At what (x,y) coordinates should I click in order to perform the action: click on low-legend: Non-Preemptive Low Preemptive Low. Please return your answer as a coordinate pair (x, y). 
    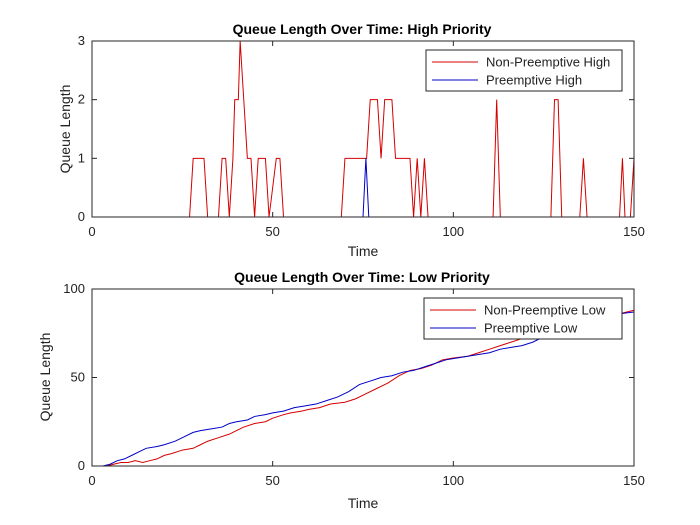
    Looking at the image, I should click on (523, 318).